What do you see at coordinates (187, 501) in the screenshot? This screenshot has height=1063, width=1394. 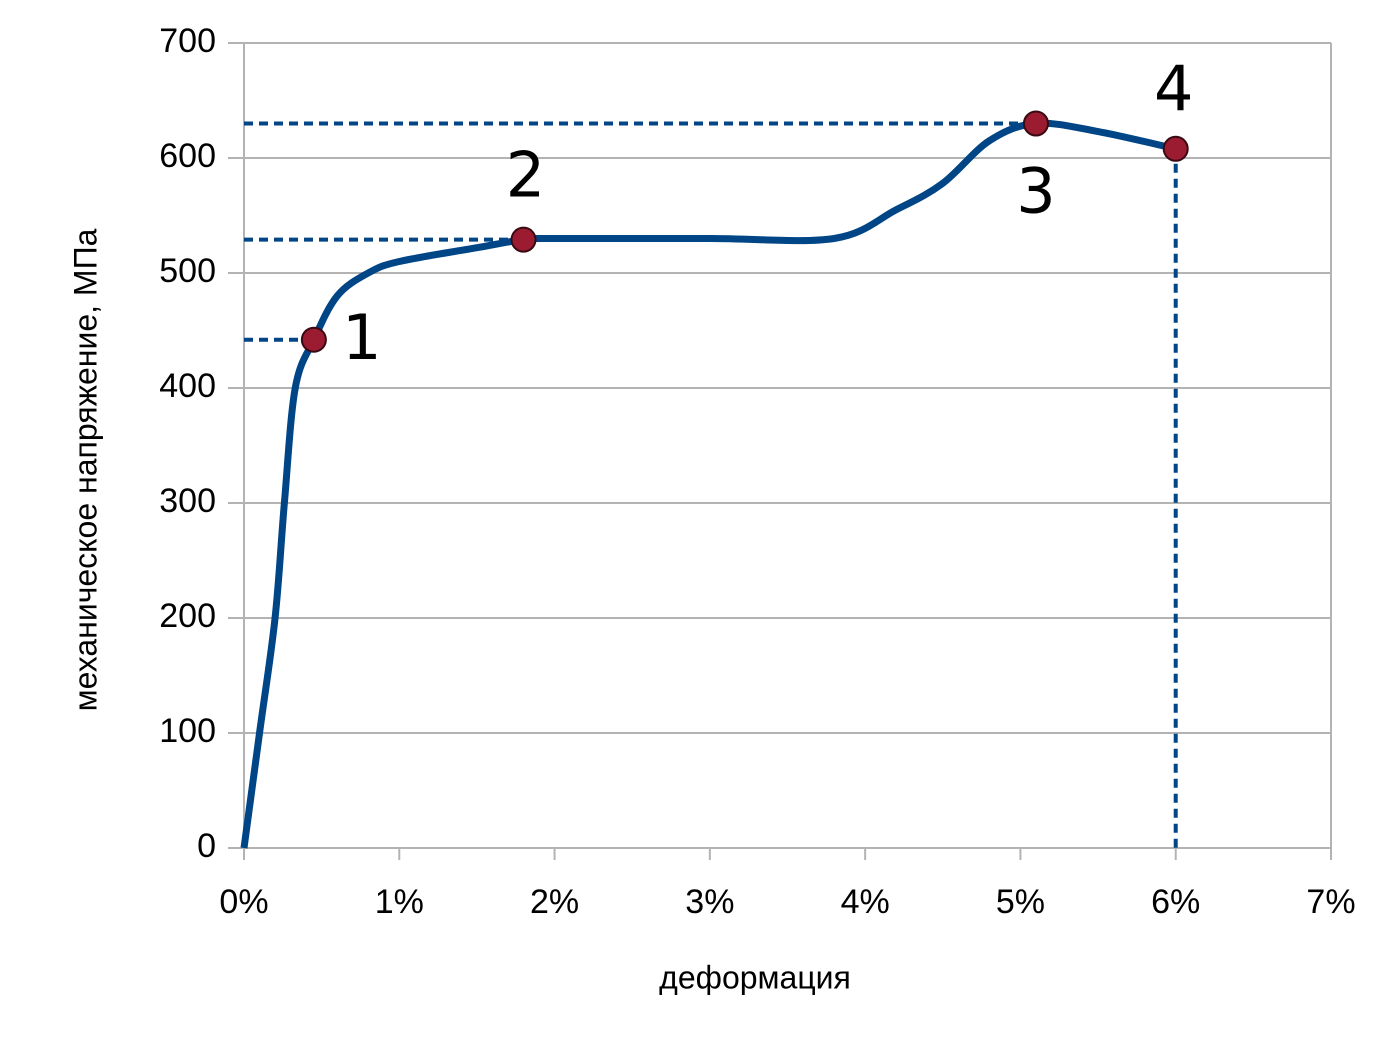 I see `y-tick-label: 300` at bounding box center [187, 501].